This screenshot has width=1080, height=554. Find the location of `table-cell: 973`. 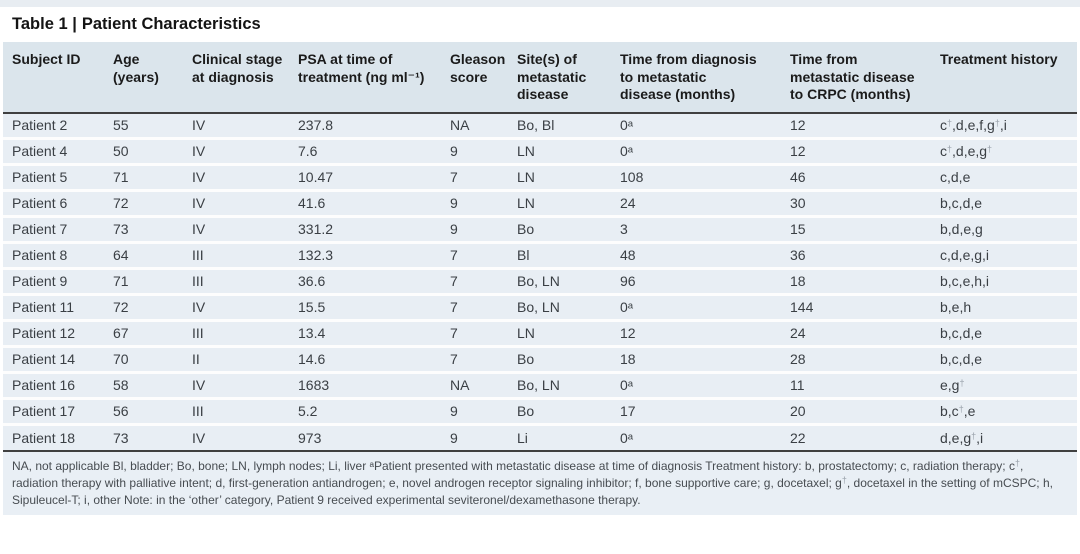

table-cell: 973 is located at coordinates (374, 438).